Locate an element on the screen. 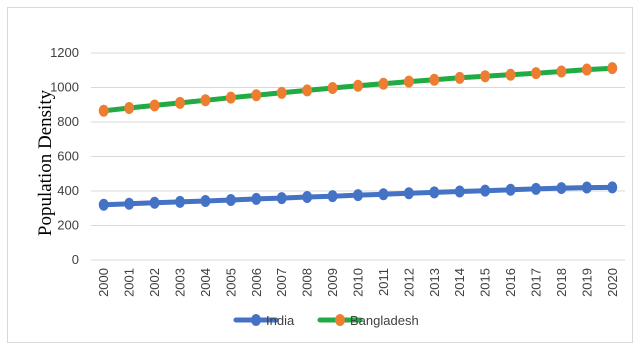  x-tick-label: 2006 is located at coordinates (256, 282).